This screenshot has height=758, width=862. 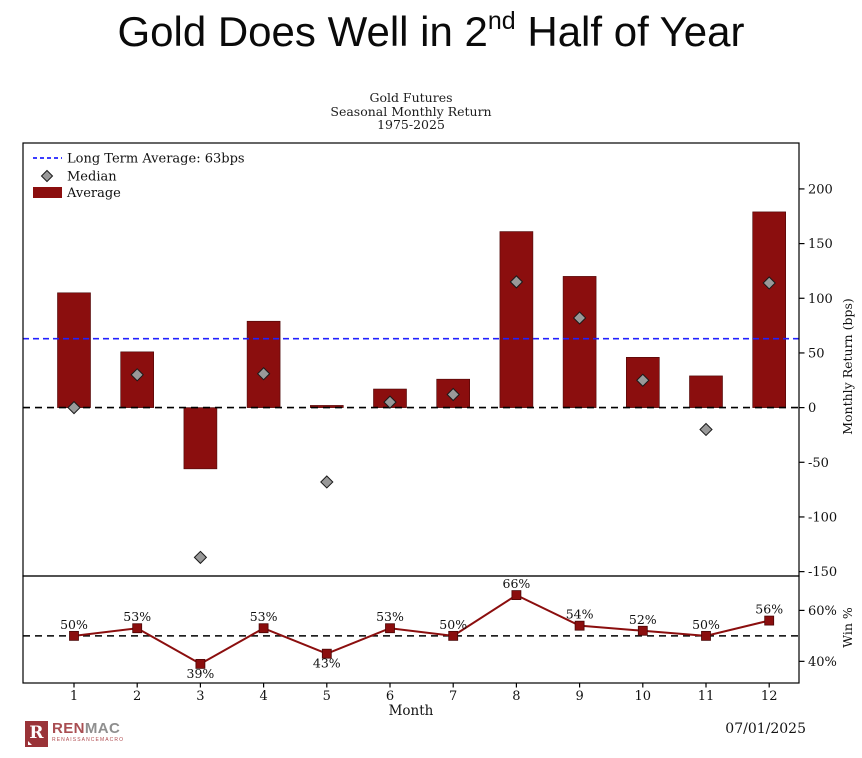 I want to click on month-tick-label: 6, so click(x=390, y=696).